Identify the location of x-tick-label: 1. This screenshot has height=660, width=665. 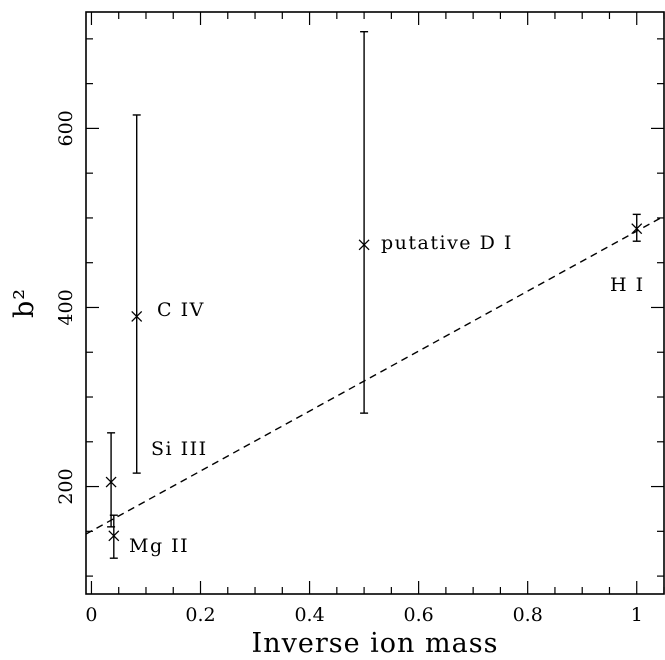
(637, 615).